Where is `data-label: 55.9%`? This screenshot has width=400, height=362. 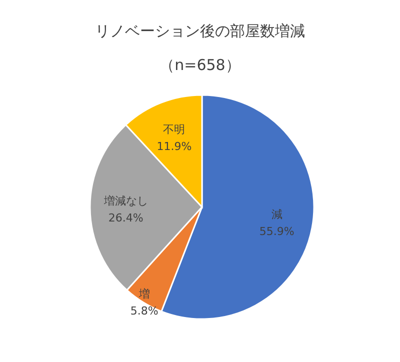
data-label: 55.9% is located at coordinates (276, 231).